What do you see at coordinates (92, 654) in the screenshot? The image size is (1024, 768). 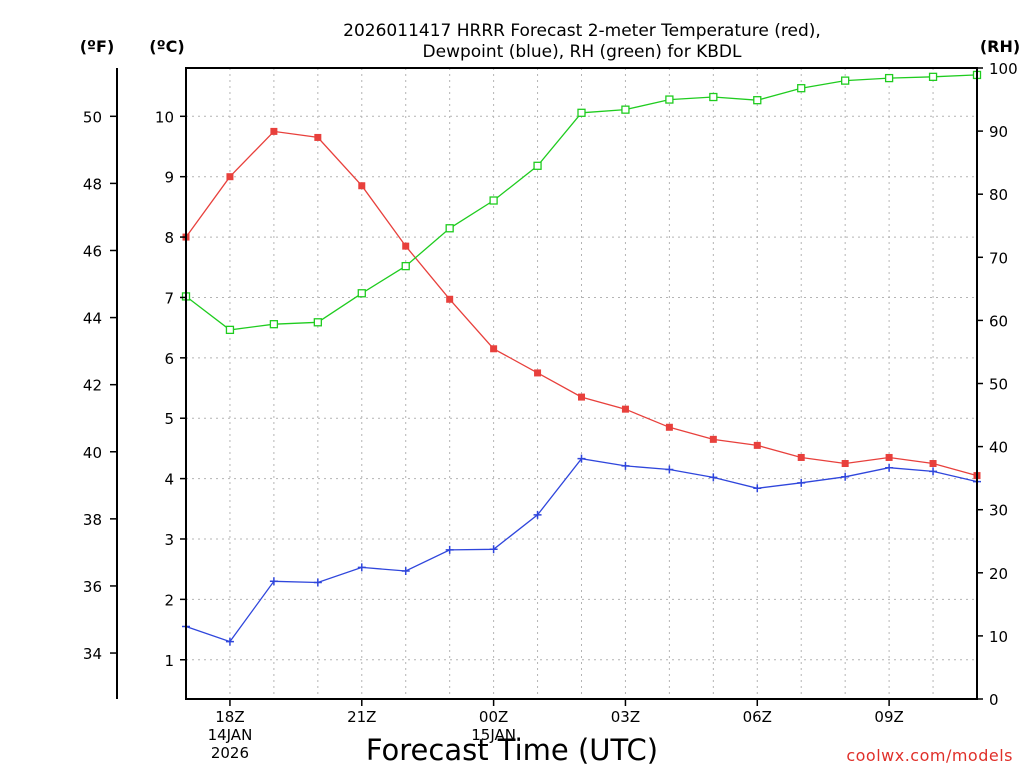 I see `fahrenheit-tick-label: 34` at bounding box center [92, 654].